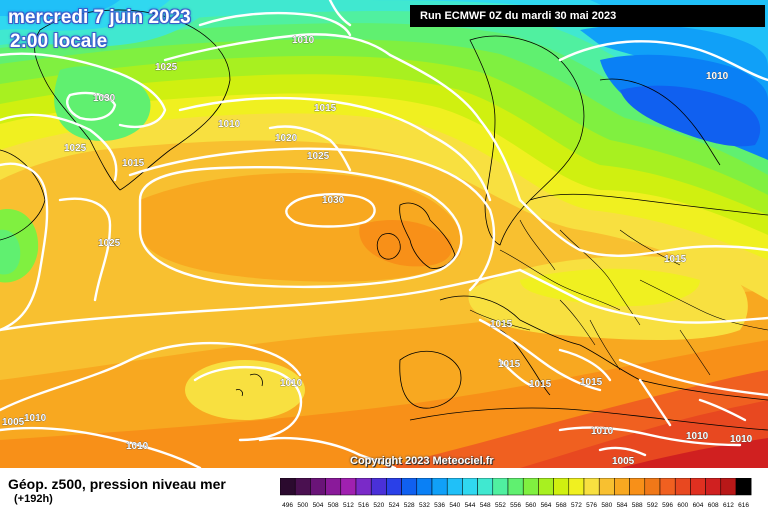 Image resolution: width=768 pixels, height=512 pixels. What do you see at coordinates (378, 505) in the screenshot?
I see `scale-tick-label: 520` at bounding box center [378, 505].